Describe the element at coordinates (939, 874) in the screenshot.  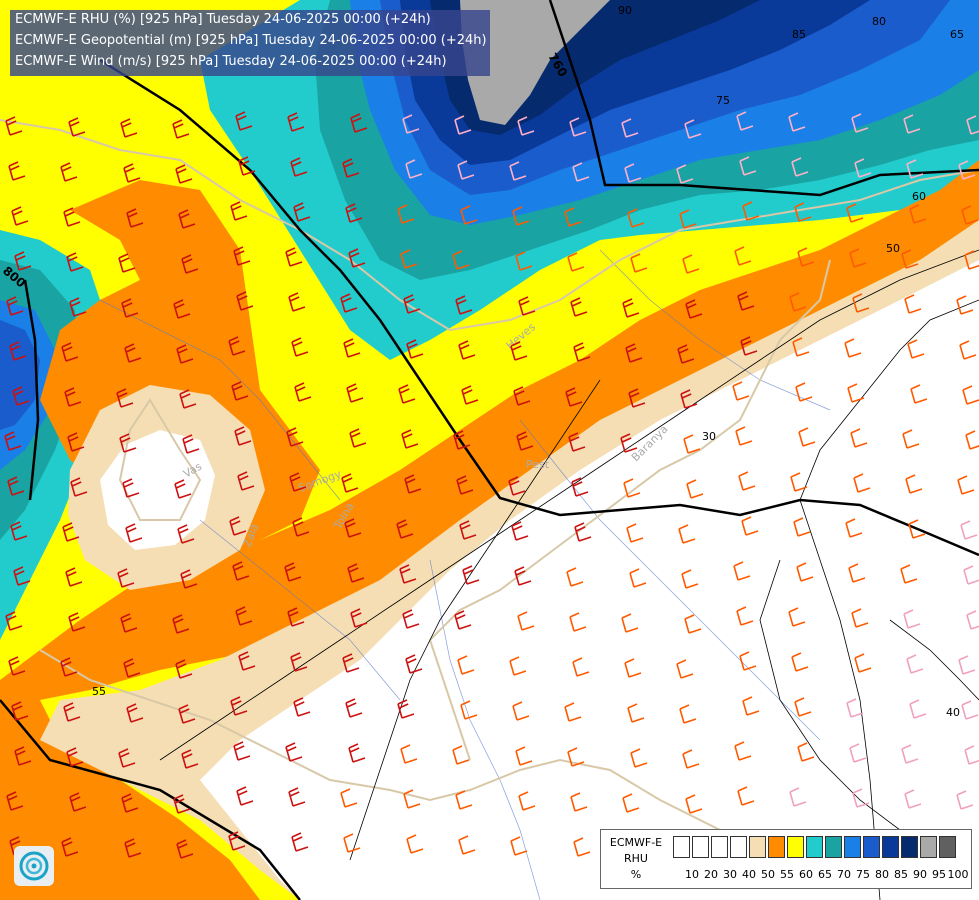
I see `legend-tick-label: 95` at that location.